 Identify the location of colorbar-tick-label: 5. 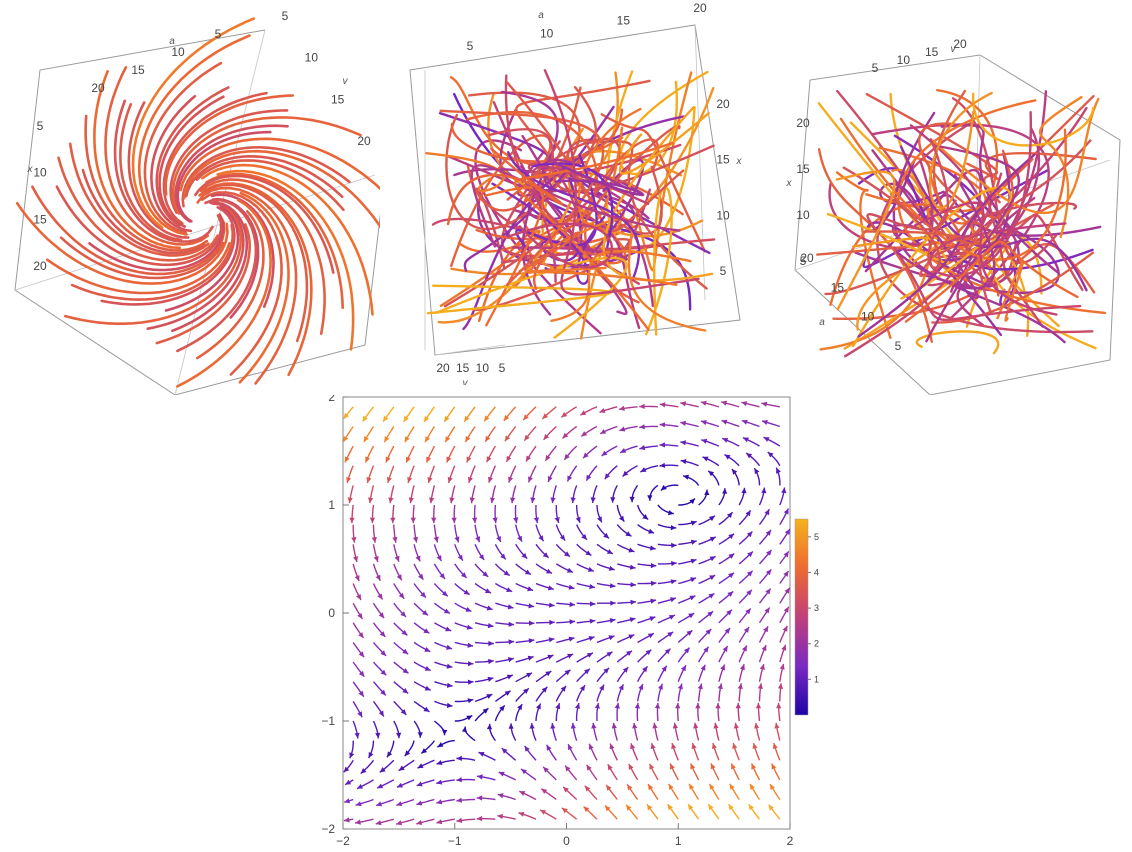
(816, 537).